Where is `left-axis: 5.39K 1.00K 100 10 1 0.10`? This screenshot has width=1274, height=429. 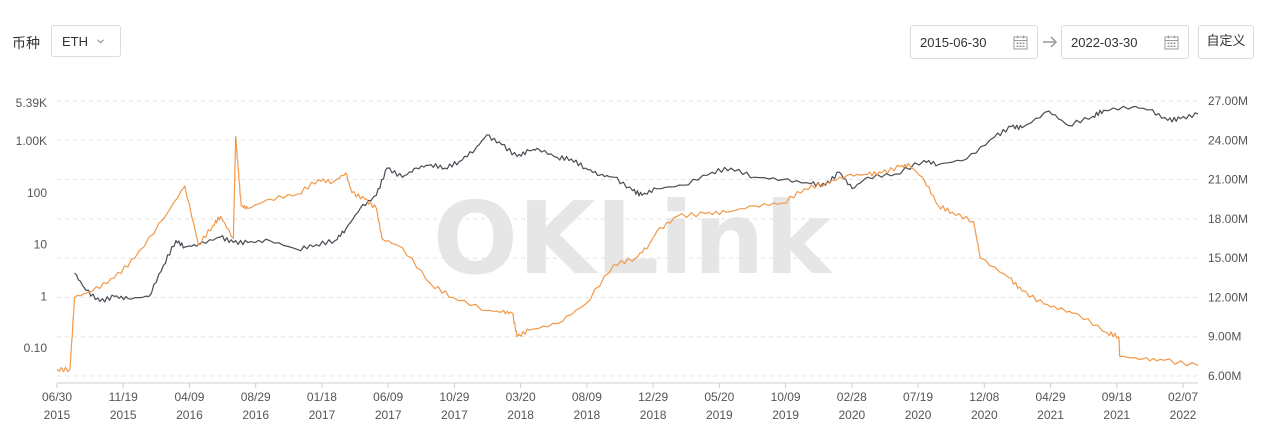 left-axis: 5.39K 1.00K 100 10 1 0.10 is located at coordinates (32, 225).